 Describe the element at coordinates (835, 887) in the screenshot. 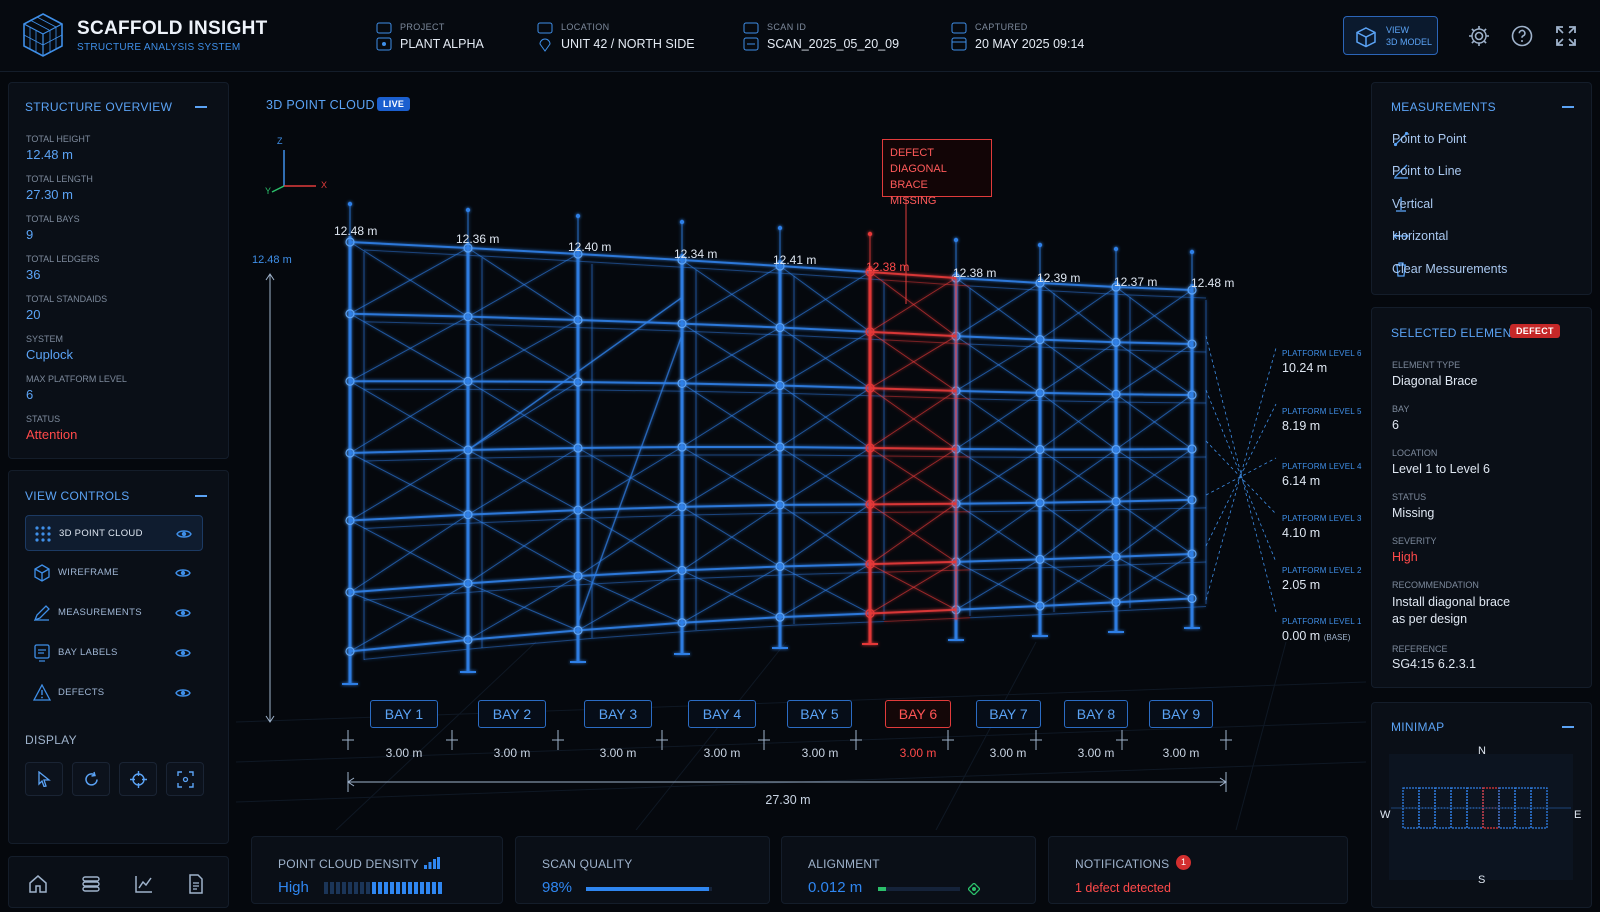

I see `alignment-value: 0.012 m` at that location.